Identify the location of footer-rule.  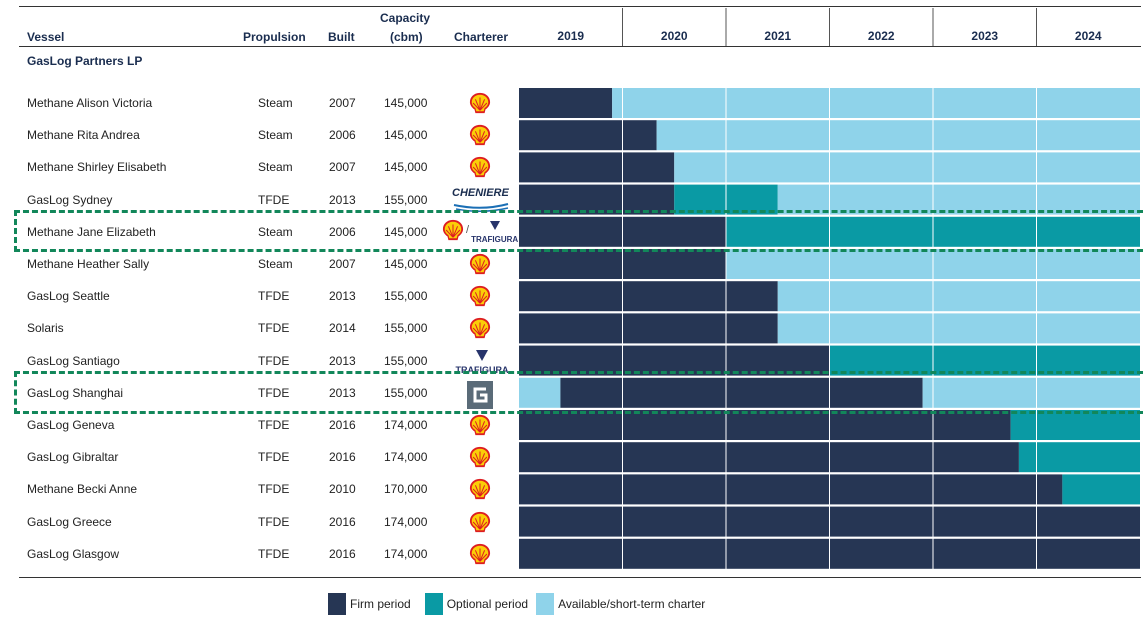
(580, 577).